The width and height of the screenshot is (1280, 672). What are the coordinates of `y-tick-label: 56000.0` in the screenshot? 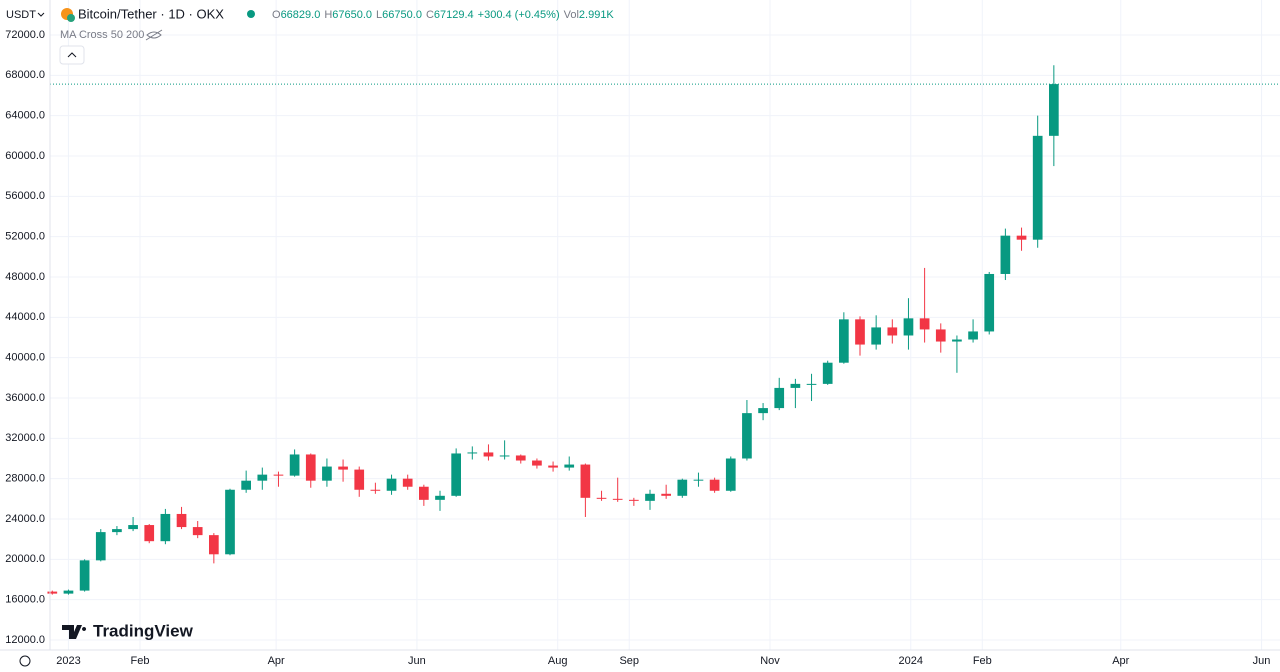 It's located at (25, 196).